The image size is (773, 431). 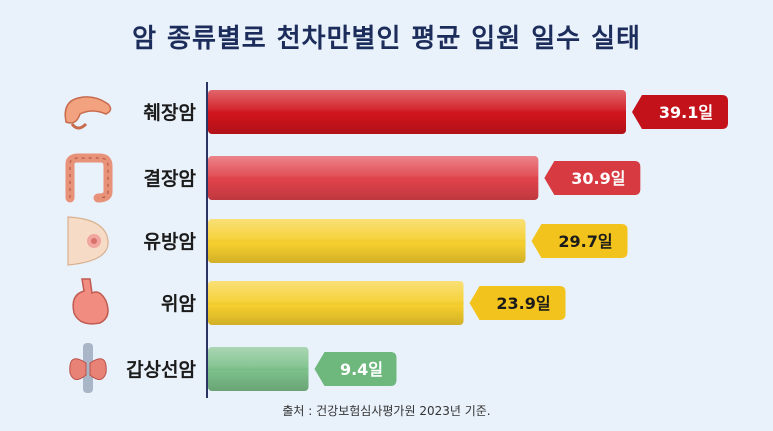 What do you see at coordinates (88, 368) in the screenshot?
I see `thyroid-icon` at bounding box center [88, 368].